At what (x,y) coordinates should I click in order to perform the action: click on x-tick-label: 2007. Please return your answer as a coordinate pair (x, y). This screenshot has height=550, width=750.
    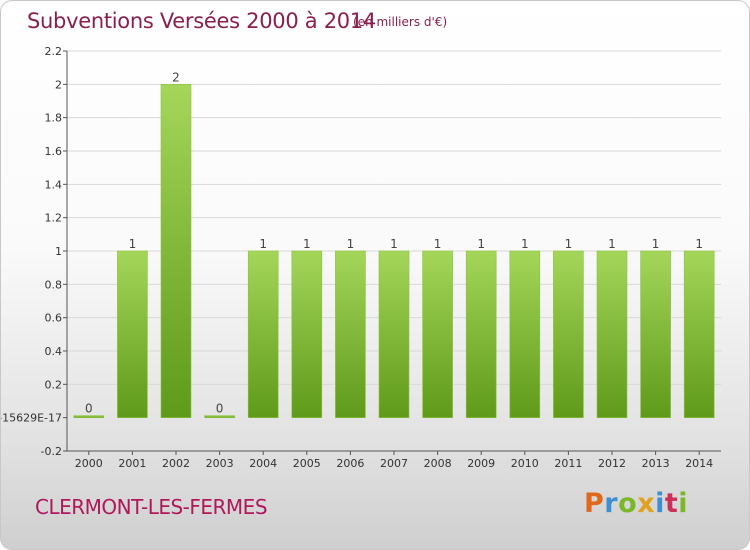
    Looking at the image, I should click on (394, 463).